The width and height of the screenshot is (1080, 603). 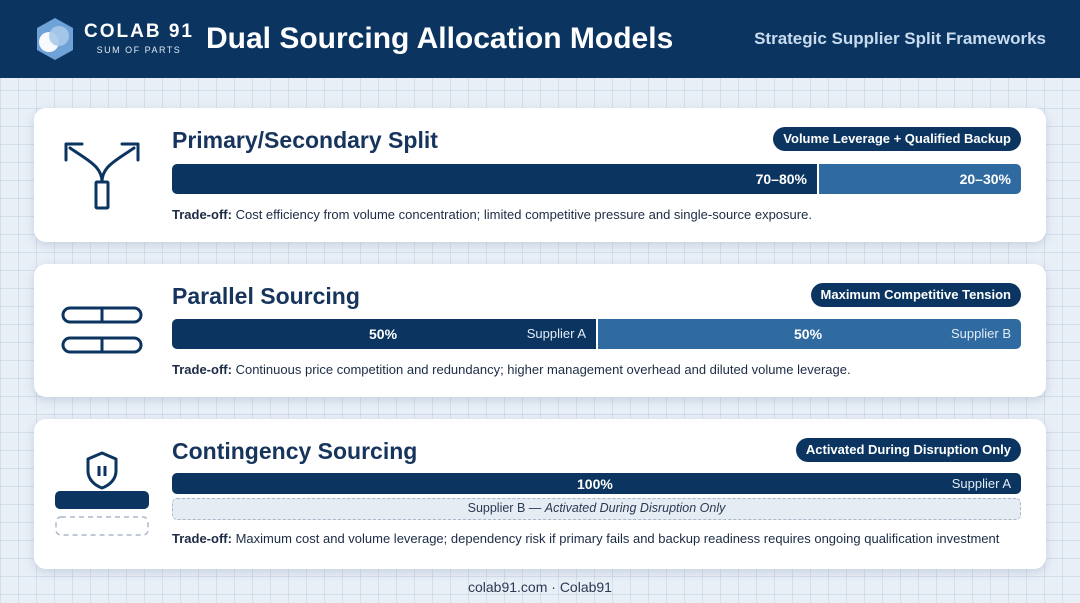 I want to click on allocation-segment-supplier-b: 50% Supplier B, so click(x=808, y=334).